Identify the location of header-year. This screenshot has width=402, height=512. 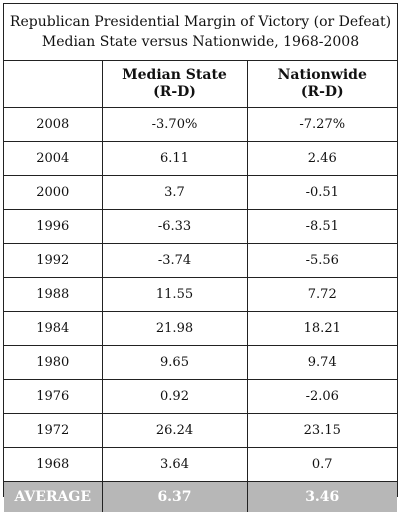
(53, 84).